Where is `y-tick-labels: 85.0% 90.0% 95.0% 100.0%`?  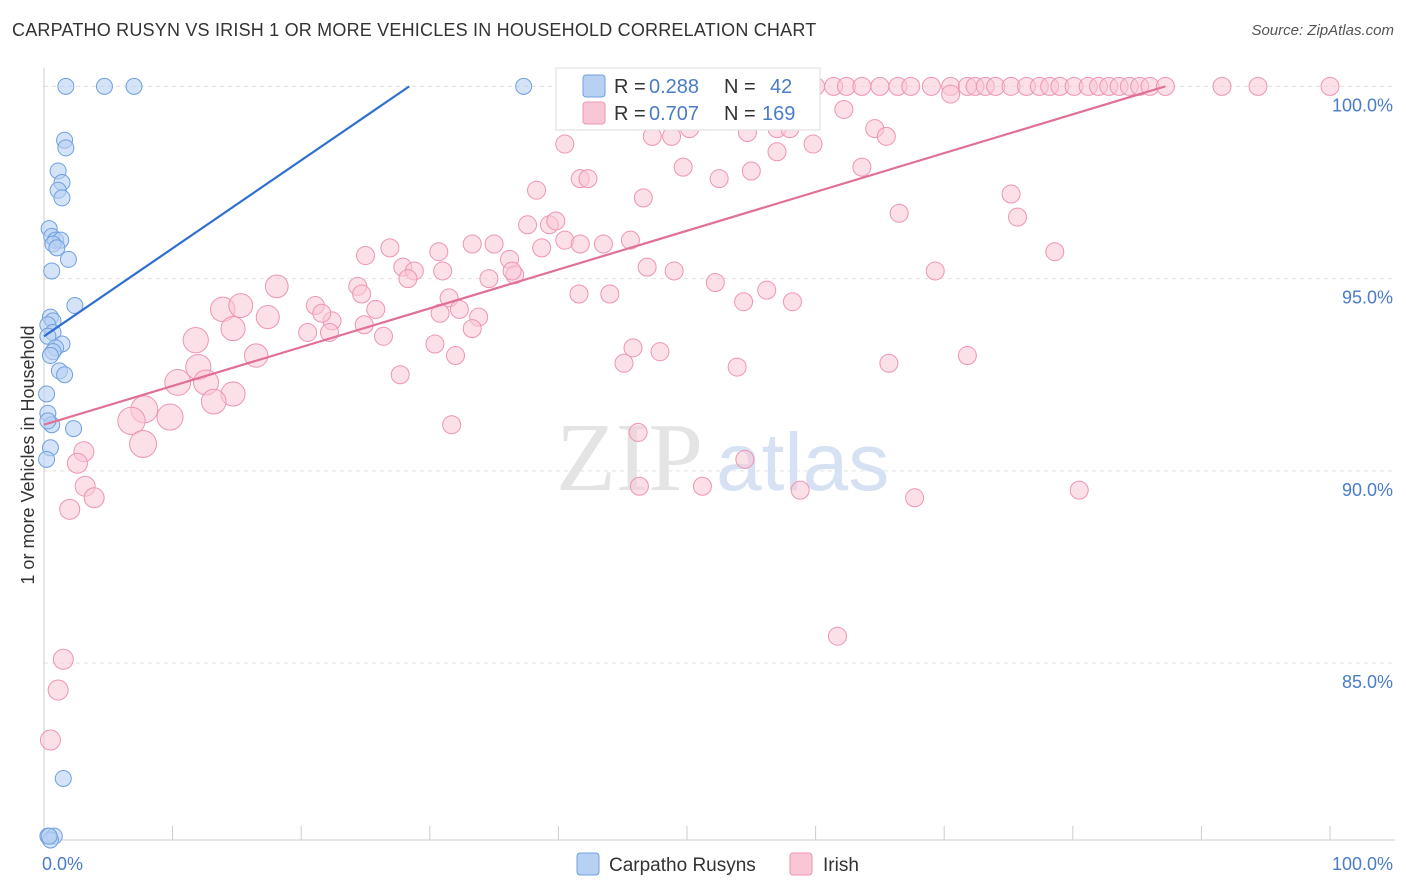
y-tick-labels: 85.0% 90.0% 95.0% 100.0% is located at coordinates (1362, 393).